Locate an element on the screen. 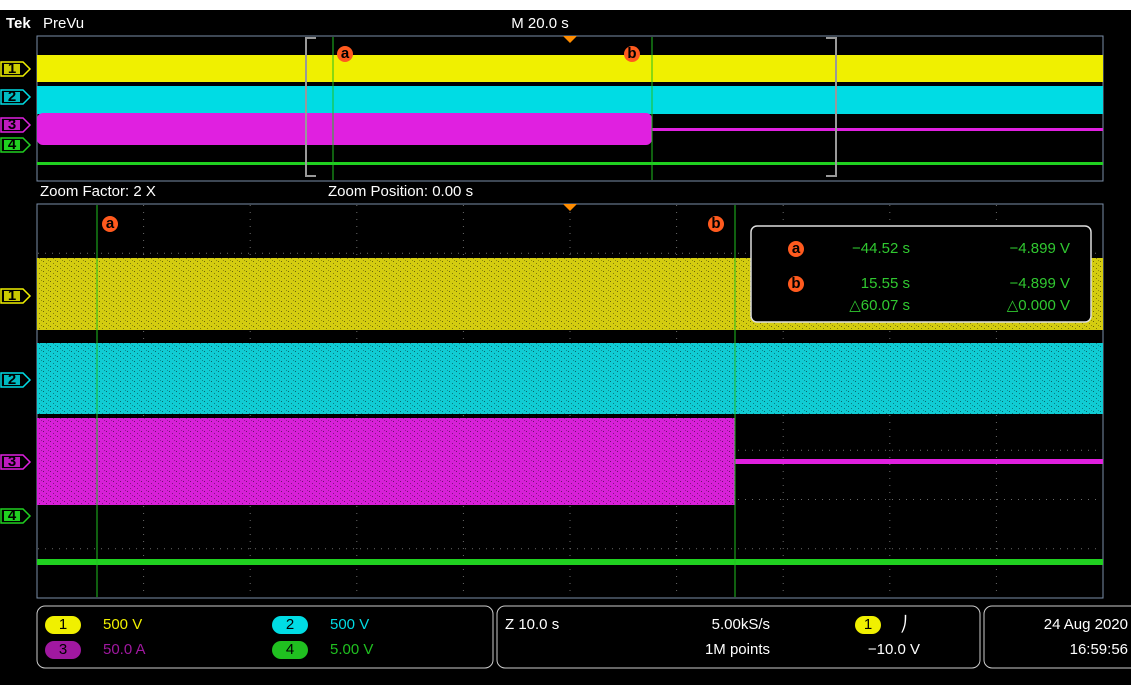 The width and height of the screenshot is (1131, 685). trigger-source-badge is located at coordinates (868, 625).